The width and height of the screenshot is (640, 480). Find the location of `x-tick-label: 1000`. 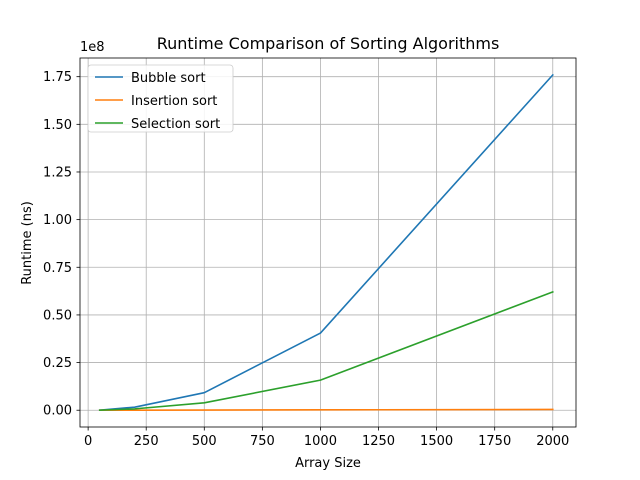

x-tick-label: 1000 is located at coordinates (320, 441).